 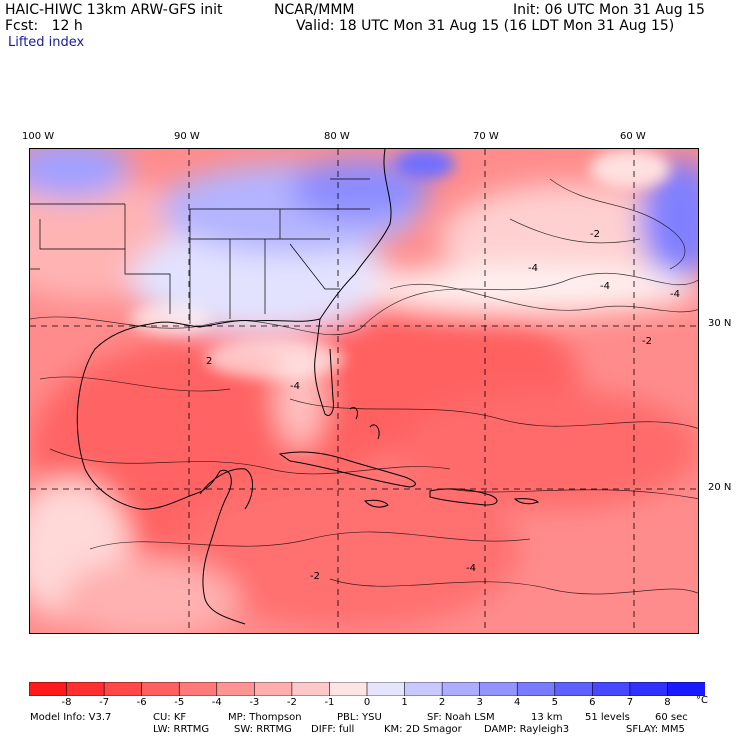 What do you see at coordinates (291, 702) in the screenshot?
I see `colorbar-tick-label: -2` at bounding box center [291, 702].